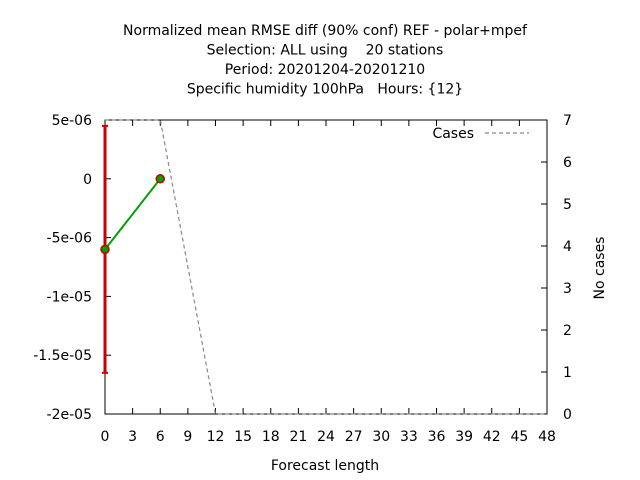  I want to click on x-tick-label: 15, so click(243, 437).